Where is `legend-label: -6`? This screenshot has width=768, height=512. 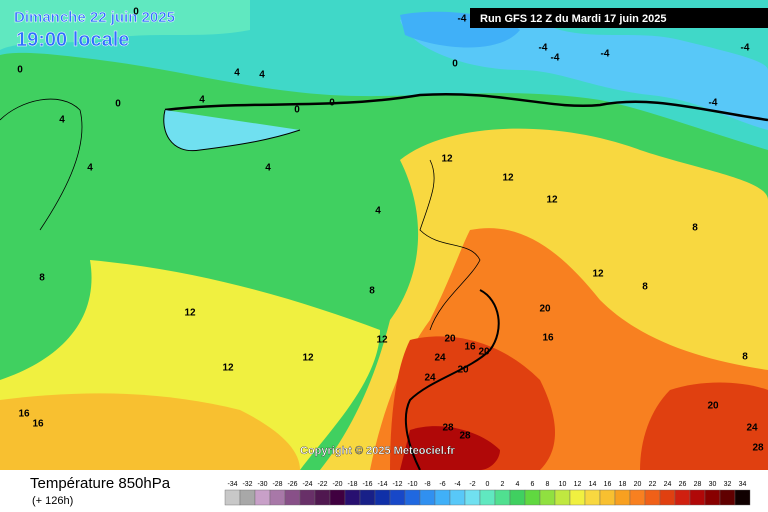 legend-label: -6 is located at coordinates (442, 484).